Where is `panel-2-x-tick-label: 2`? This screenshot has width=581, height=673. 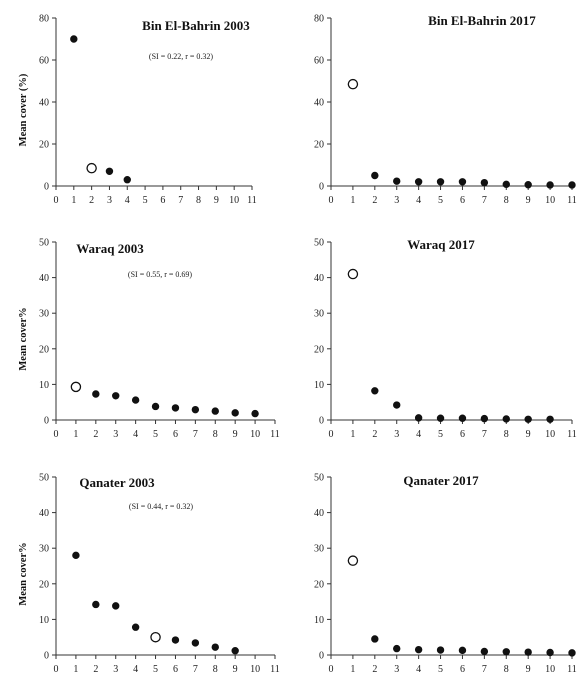 panel-2-x-tick-label: 2 is located at coordinates (374, 200).